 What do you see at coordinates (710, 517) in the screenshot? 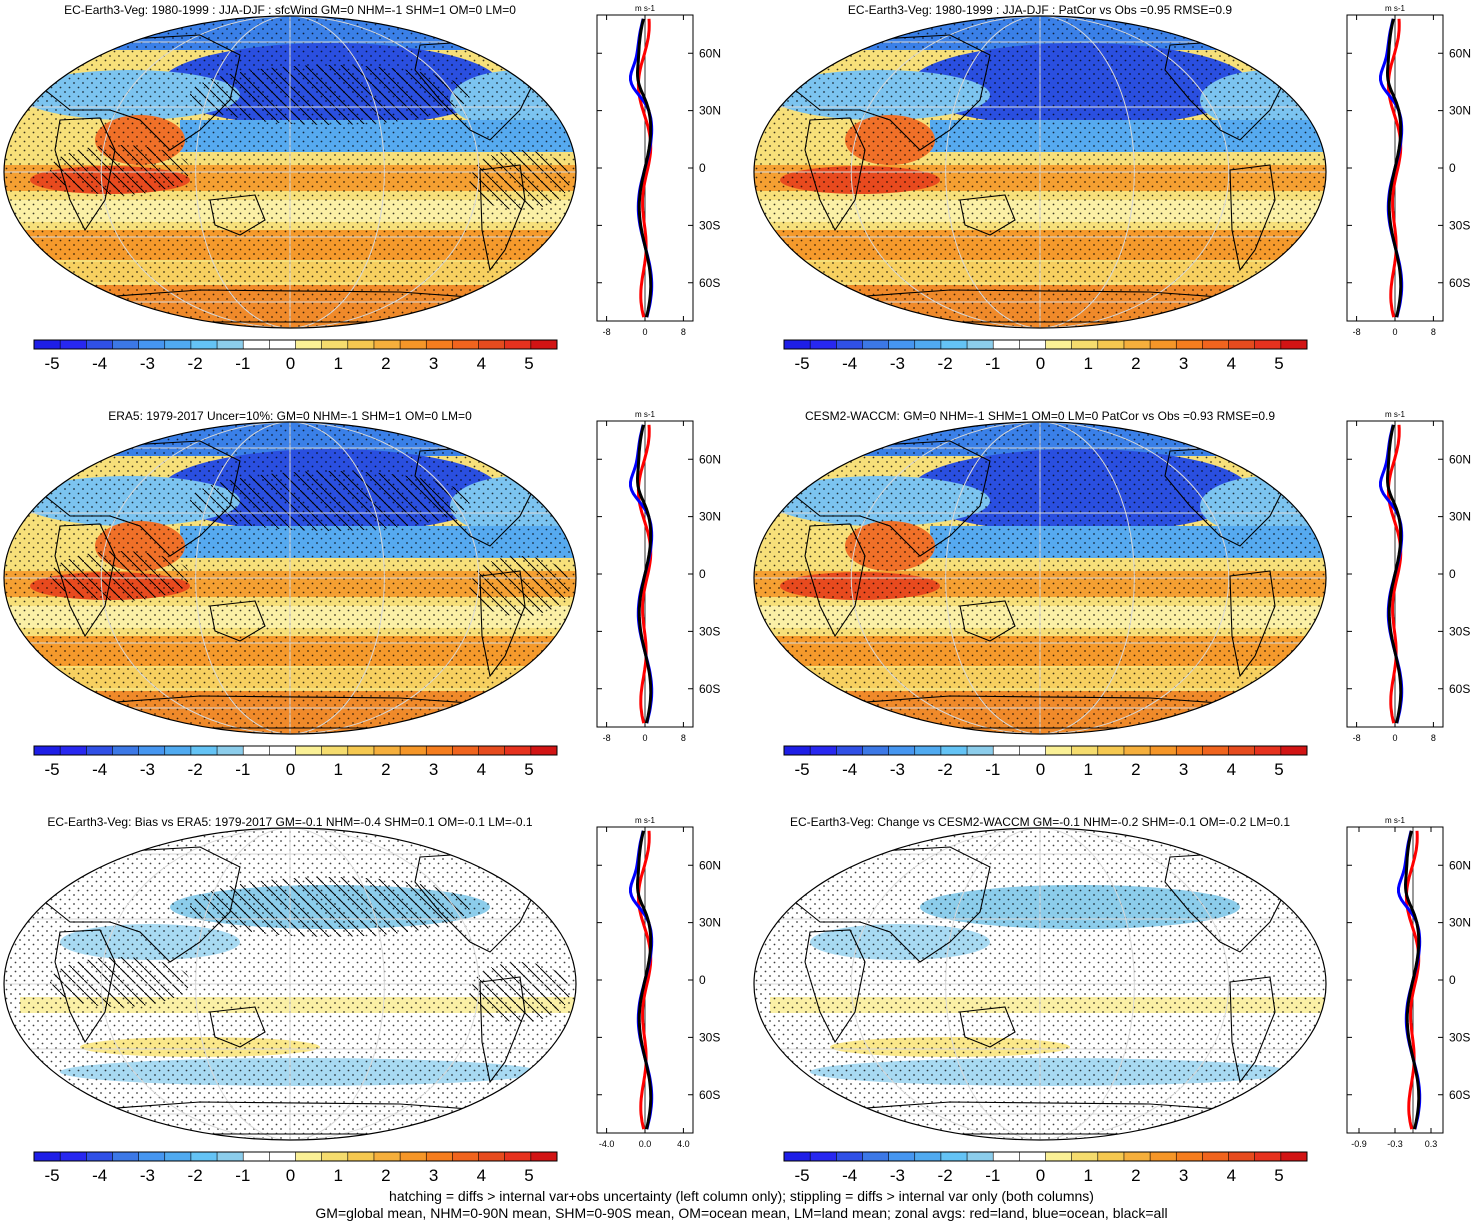
I see `latitude-label: 30N` at bounding box center [710, 517].